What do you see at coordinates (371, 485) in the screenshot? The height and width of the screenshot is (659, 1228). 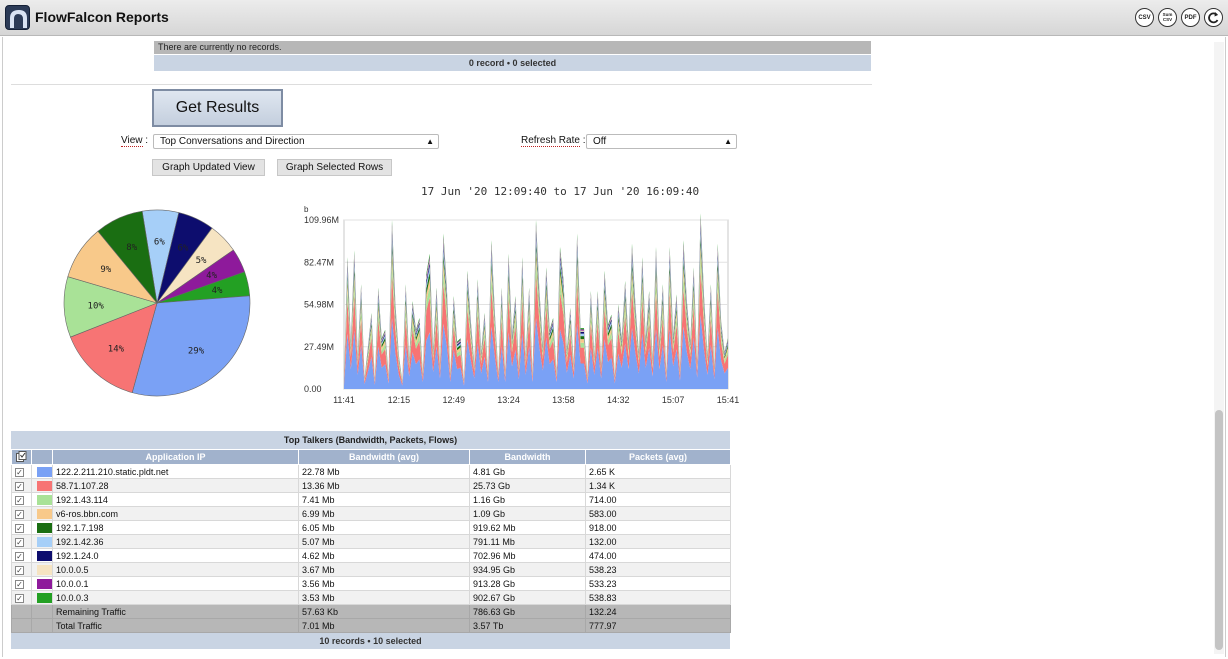 I see `table-row: ✓ 58.71.107.28 13.36 Mb 25.73 Gb 1.34 K` at bounding box center [371, 485].